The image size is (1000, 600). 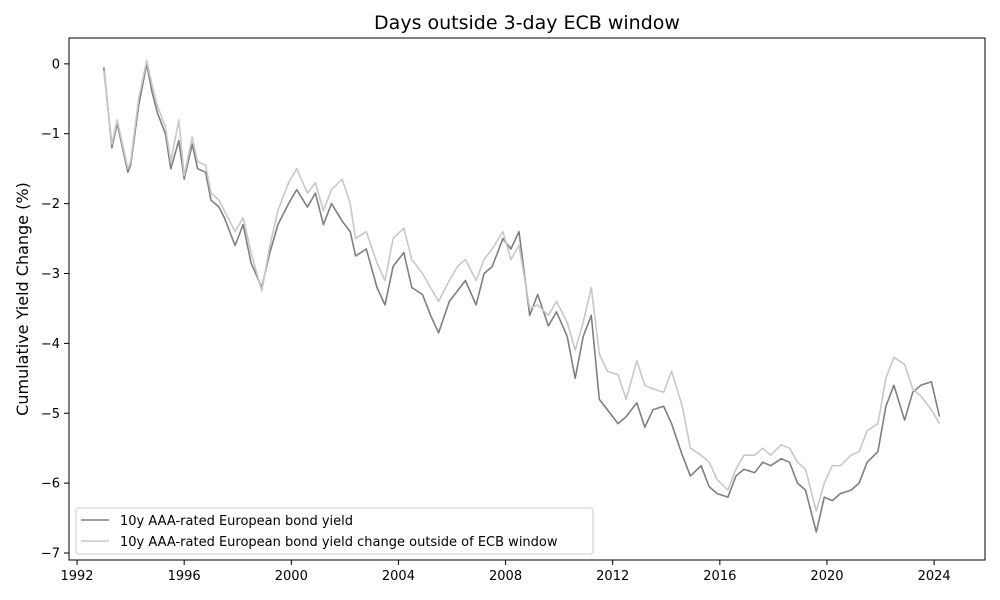 What do you see at coordinates (291, 576) in the screenshot?
I see `x-tick-label: 2000` at bounding box center [291, 576].